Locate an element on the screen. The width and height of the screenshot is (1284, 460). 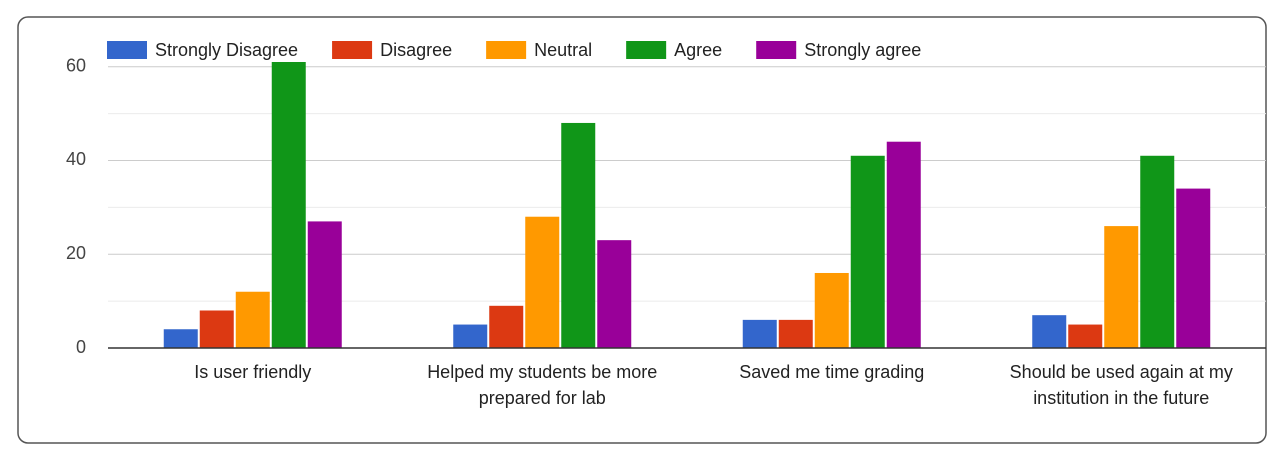
legend-label: Strongly Disagree is located at coordinates (226, 50).